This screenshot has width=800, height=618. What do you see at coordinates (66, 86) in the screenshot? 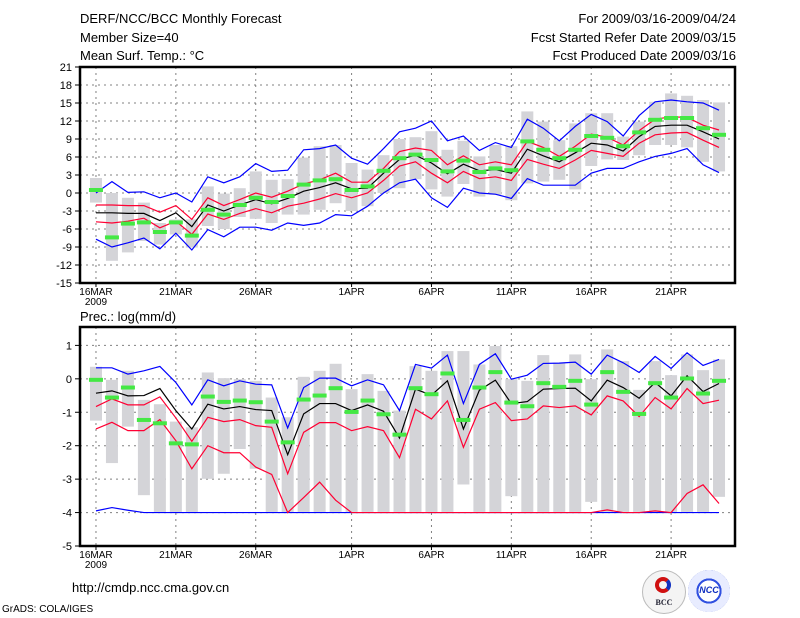
I see `y-tick-label: 18` at bounding box center [66, 86].